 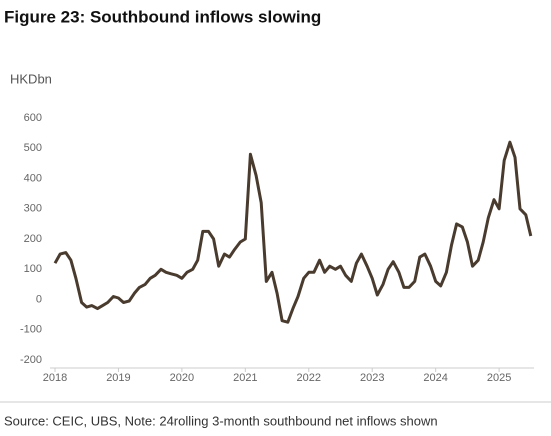 What do you see at coordinates (33, 178) in the screenshot?
I see `y-tick-label: 400` at bounding box center [33, 178].